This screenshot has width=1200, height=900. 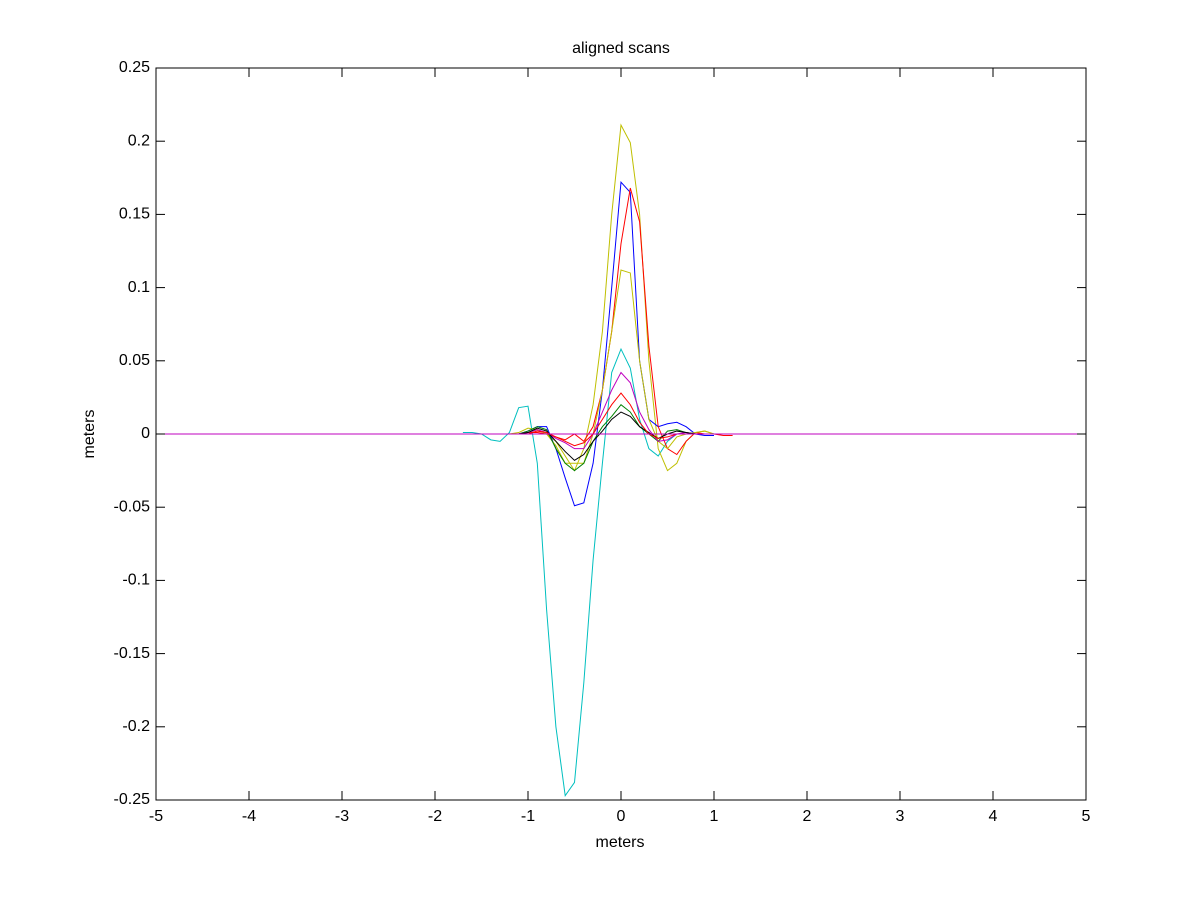 I want to click on x-tick-label: -3, so click(x=342, y=816).